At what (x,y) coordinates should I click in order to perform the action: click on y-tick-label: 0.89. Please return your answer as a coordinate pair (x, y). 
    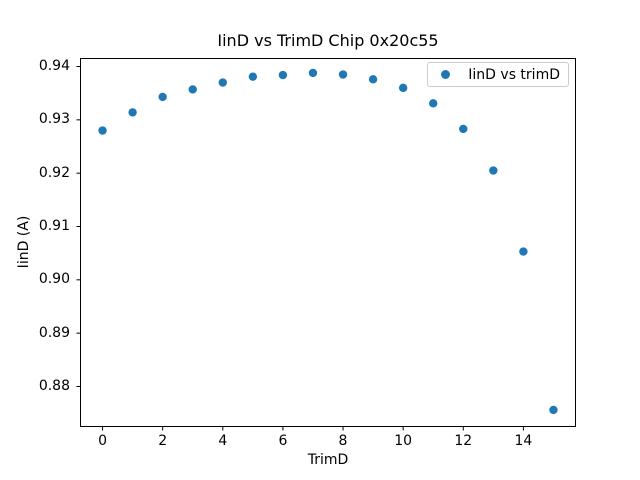
    Looking at the image, I should click on (54, 332).